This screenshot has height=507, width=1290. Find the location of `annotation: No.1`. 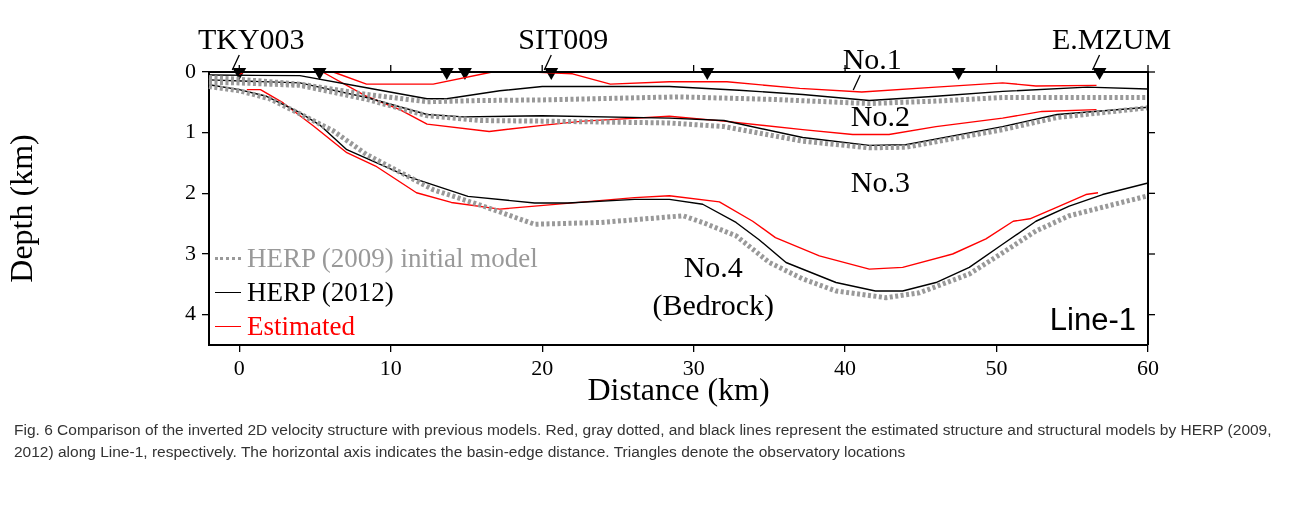

annotation: No.1 is located at coordinates (872, 58).